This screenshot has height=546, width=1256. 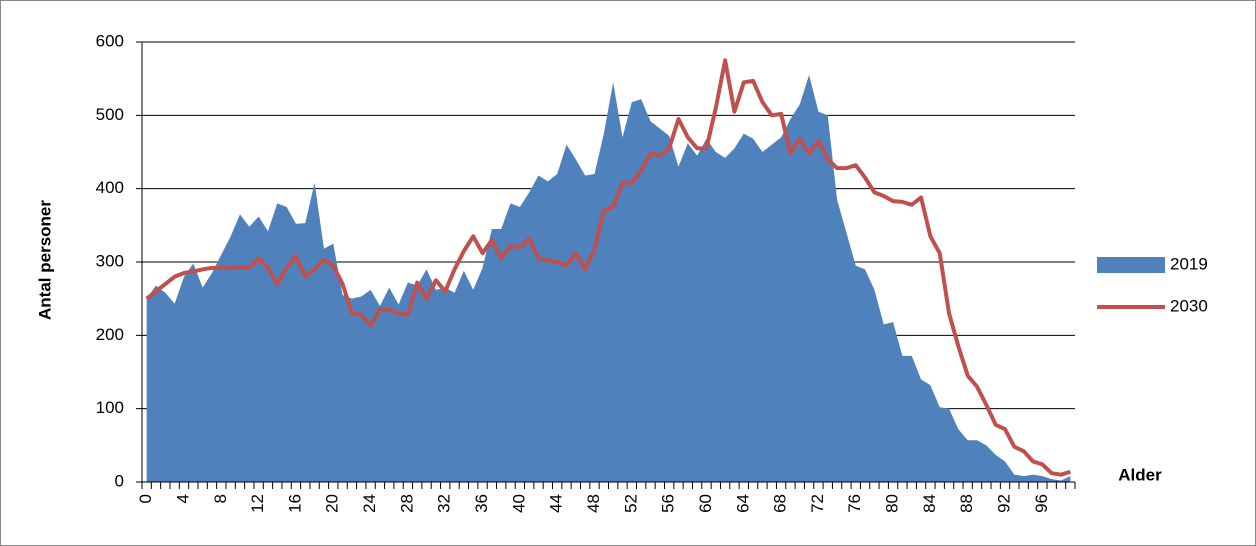 I want to click on x-tick-label: 16, so click(x=294, y=503).